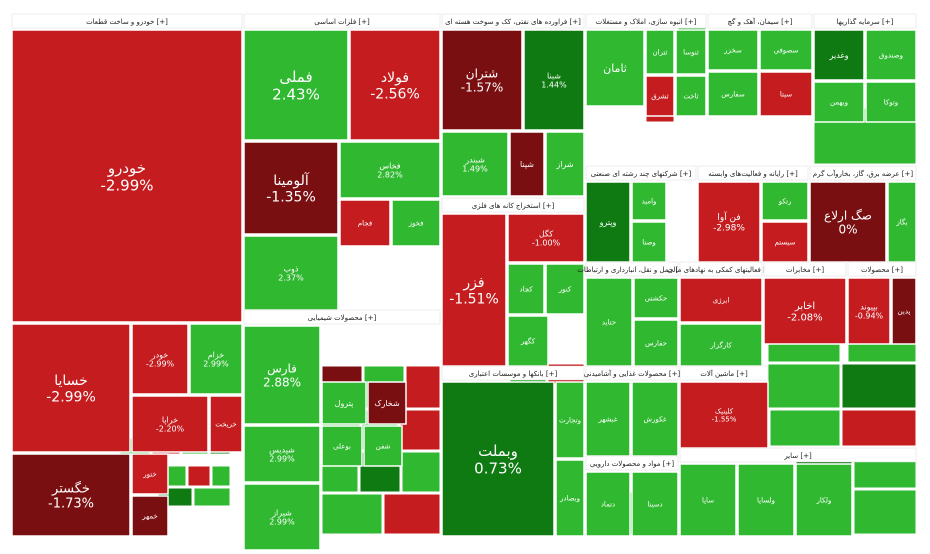  What do you see at coordinates (786, 50) in the screenshot?
I see `tile: سصوفی` at bounding box center [786, 50].